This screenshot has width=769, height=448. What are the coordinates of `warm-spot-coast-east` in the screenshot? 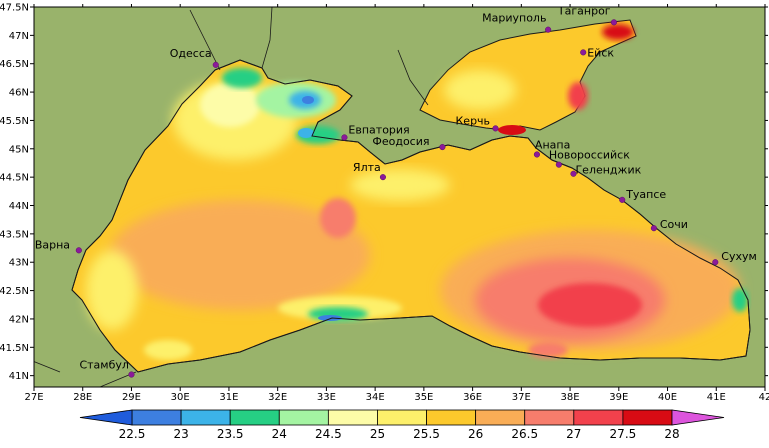 It's located at (740, 300).